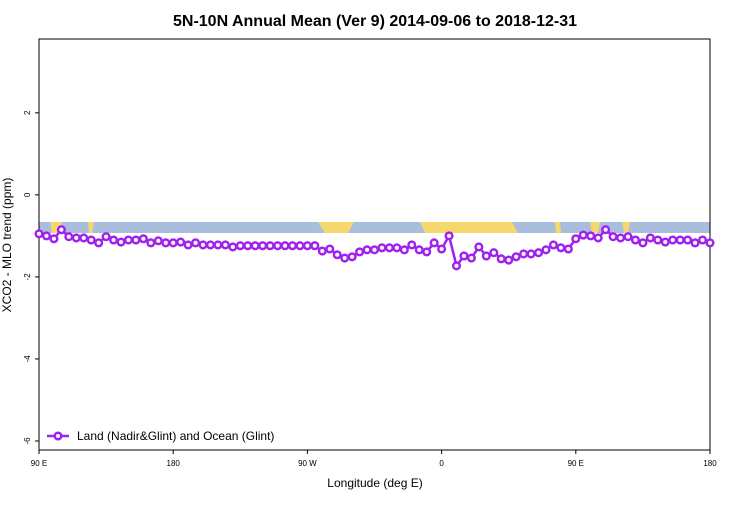 This screenshot has height=505, width=750. What do you see at coordinates (307, 463) in the screenshot?
I see `x-tick-label: 90 W` at bounding box center [307, 463].